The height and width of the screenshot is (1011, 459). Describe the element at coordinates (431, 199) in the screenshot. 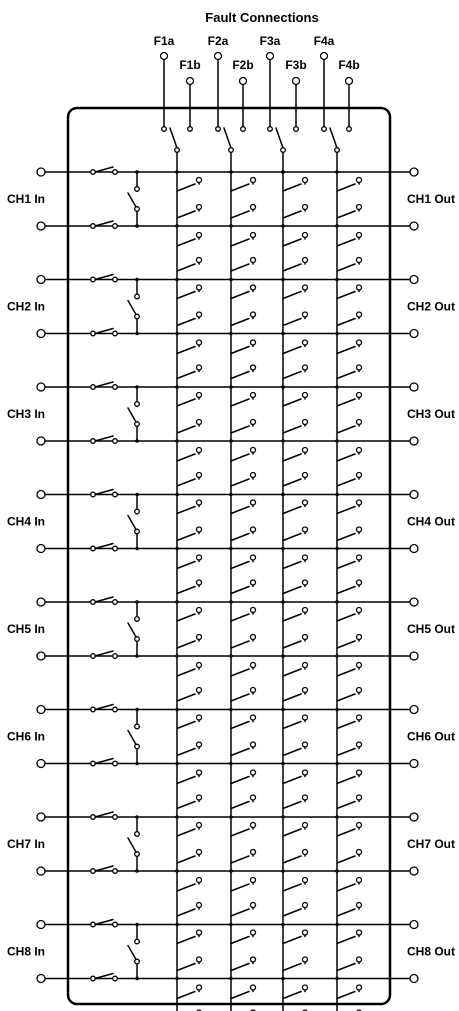

I see `channel-1-out-label: CH1 Out` at that location.